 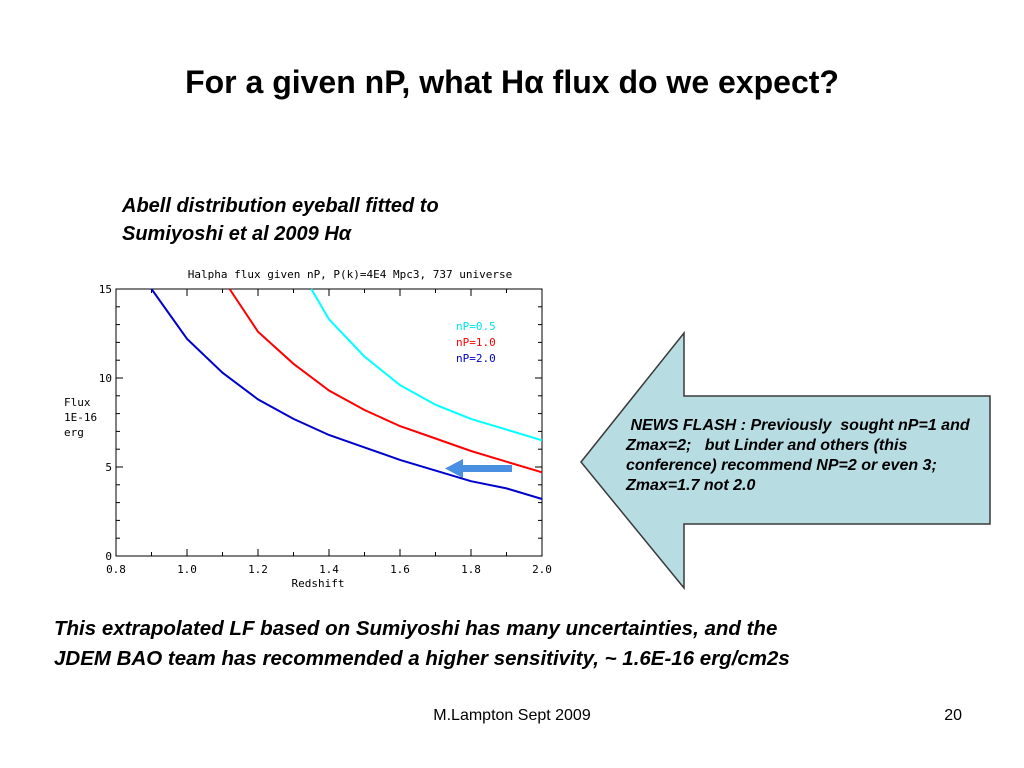 What do you see at coordinates (116, 569) in the screenshot?
I see `x-tick-label: 0.8` at bounding box center [116, 569].